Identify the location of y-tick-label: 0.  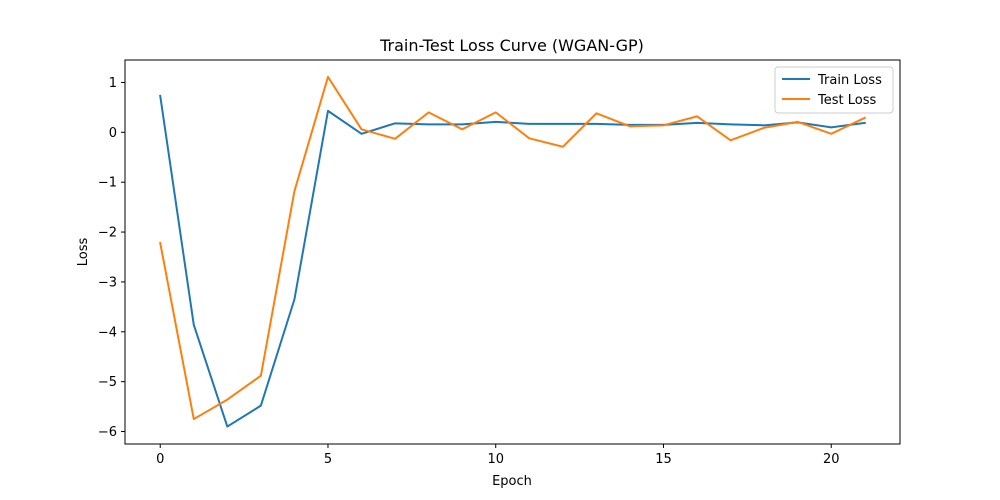
(113, 133).